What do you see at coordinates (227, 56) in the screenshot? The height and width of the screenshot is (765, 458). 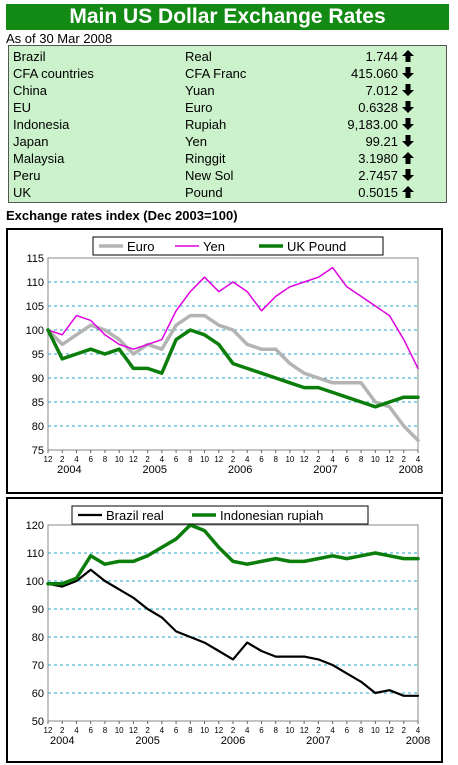 I see `rate-row: Brazil Real 1.744` at bounding box center [227, 56].